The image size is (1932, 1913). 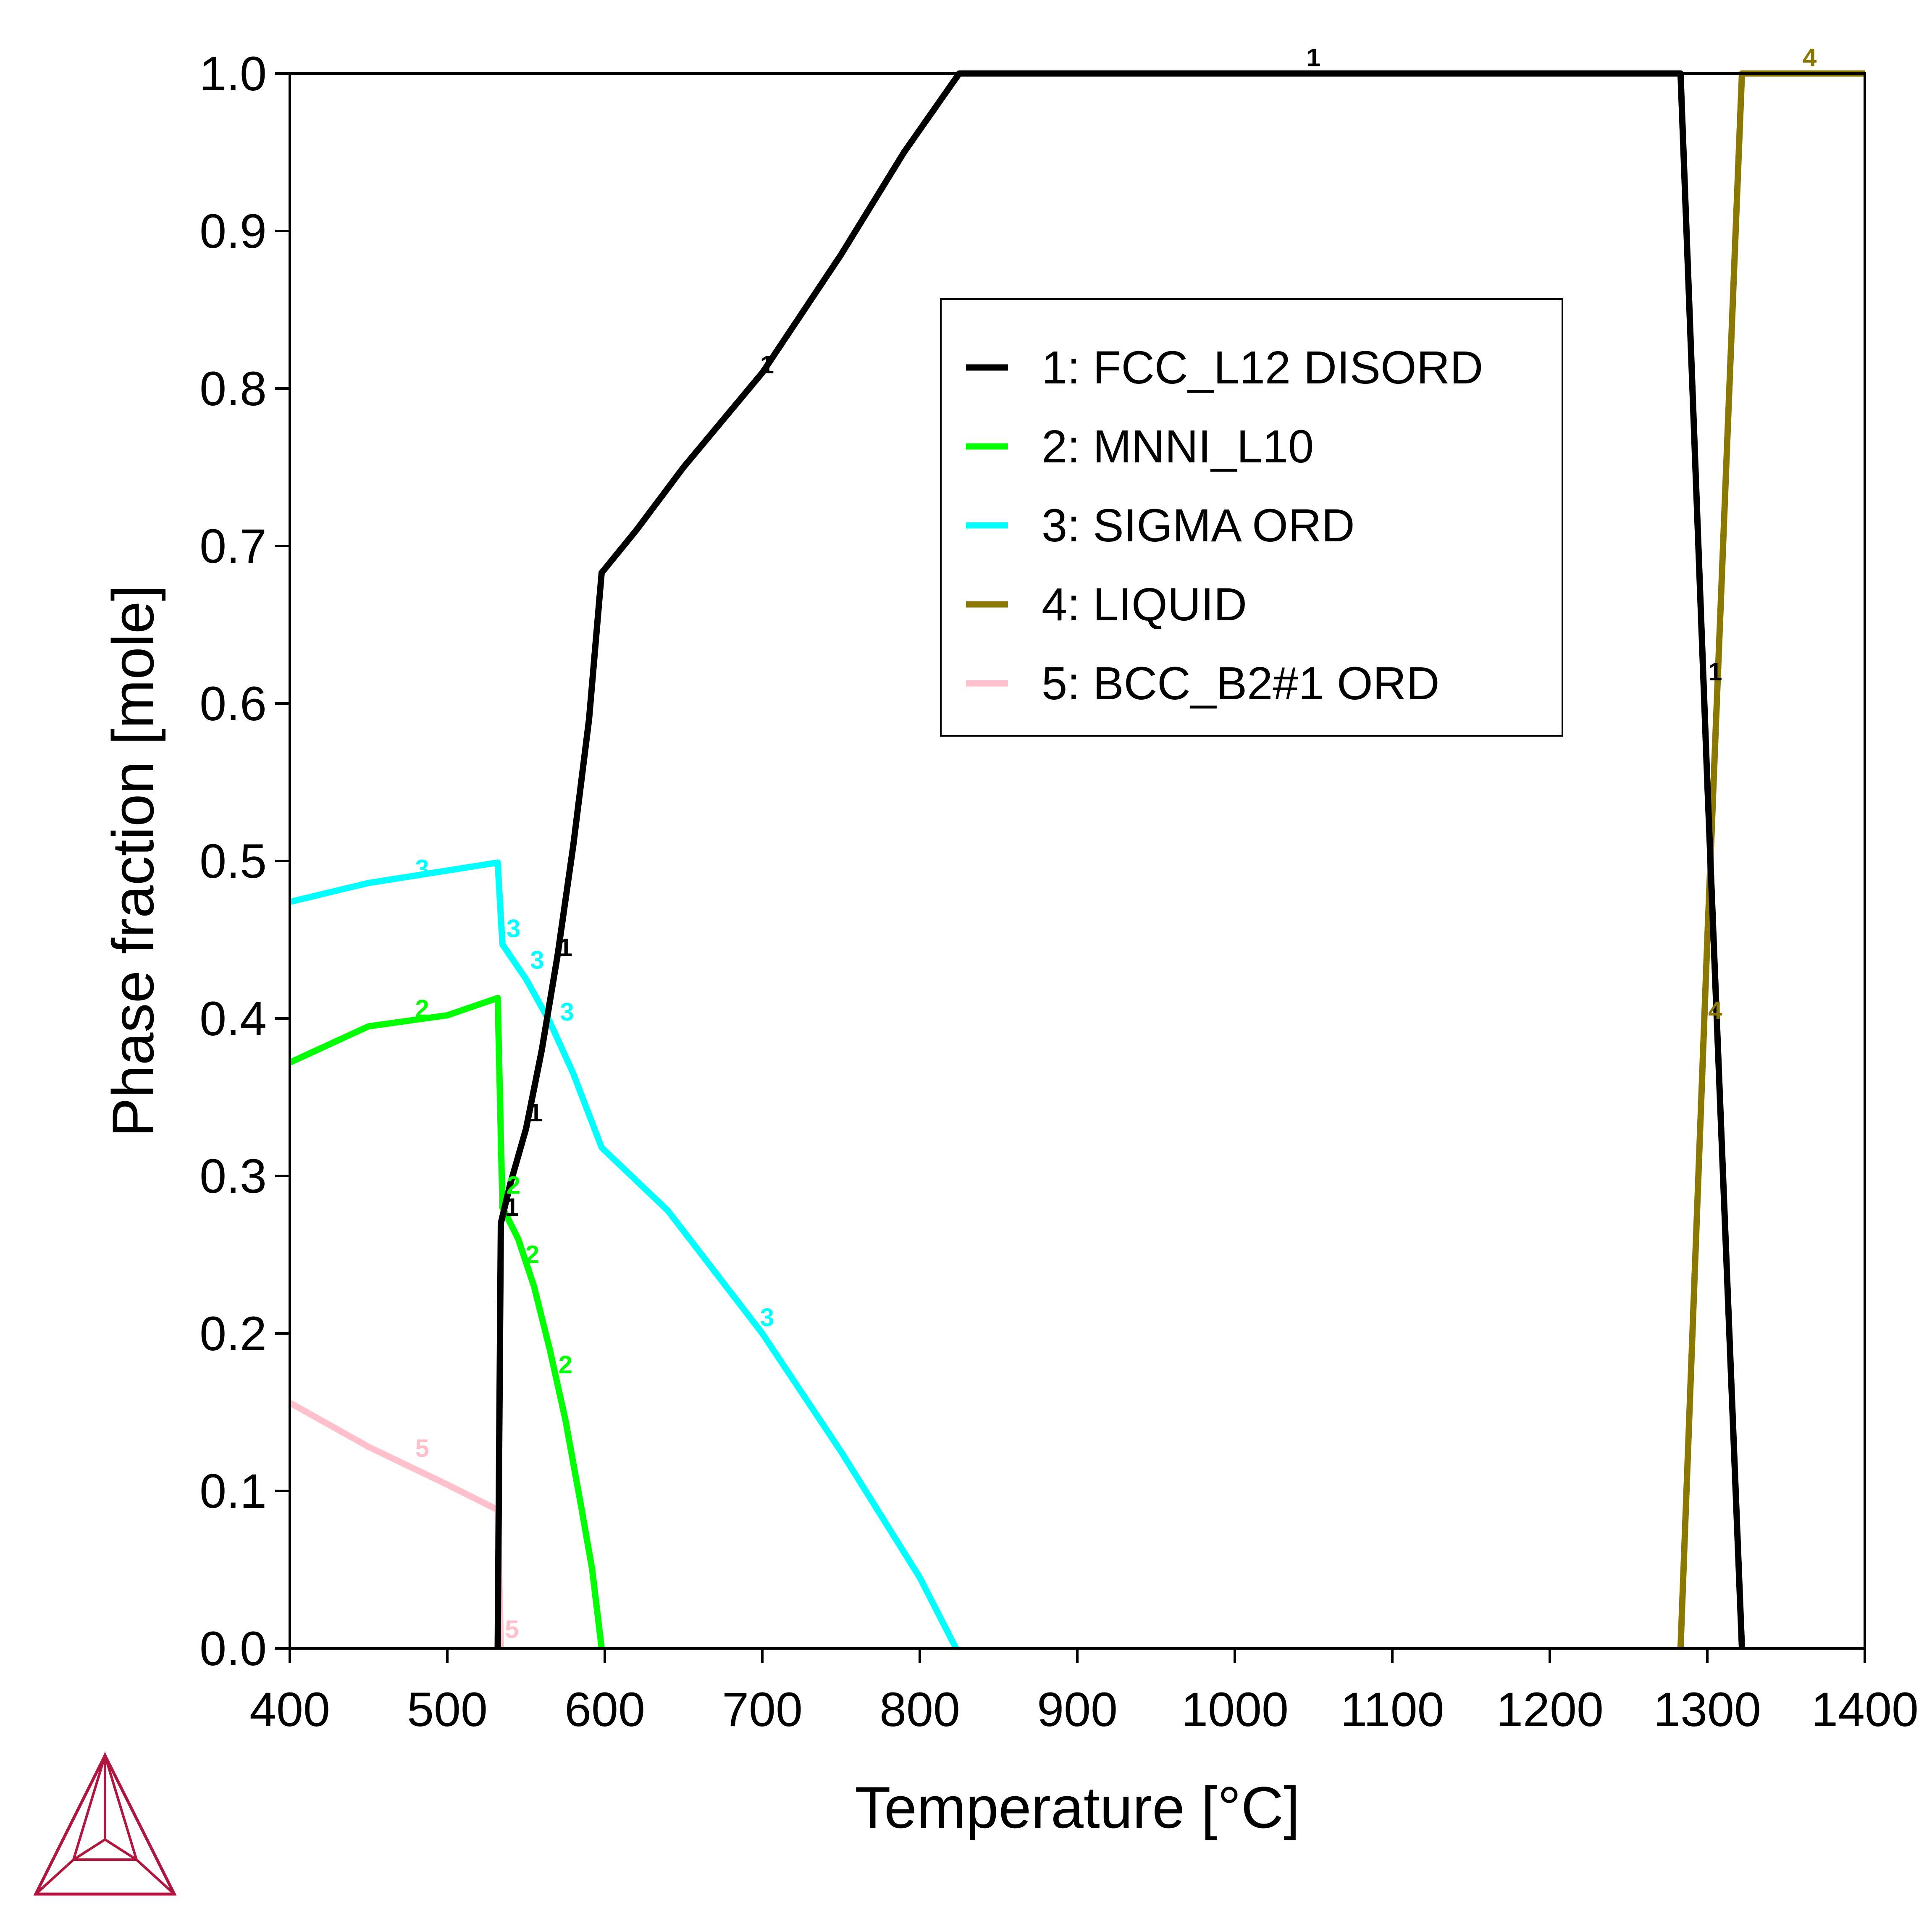 I want to click on x-tick-label: 1300, so click(x=1707, y=1710).